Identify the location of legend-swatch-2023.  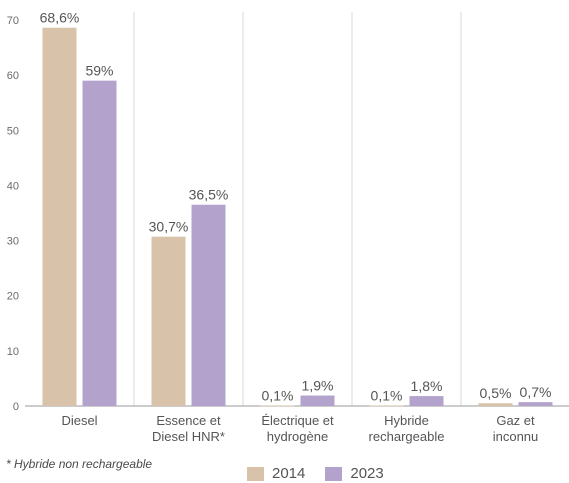
(334, 473).